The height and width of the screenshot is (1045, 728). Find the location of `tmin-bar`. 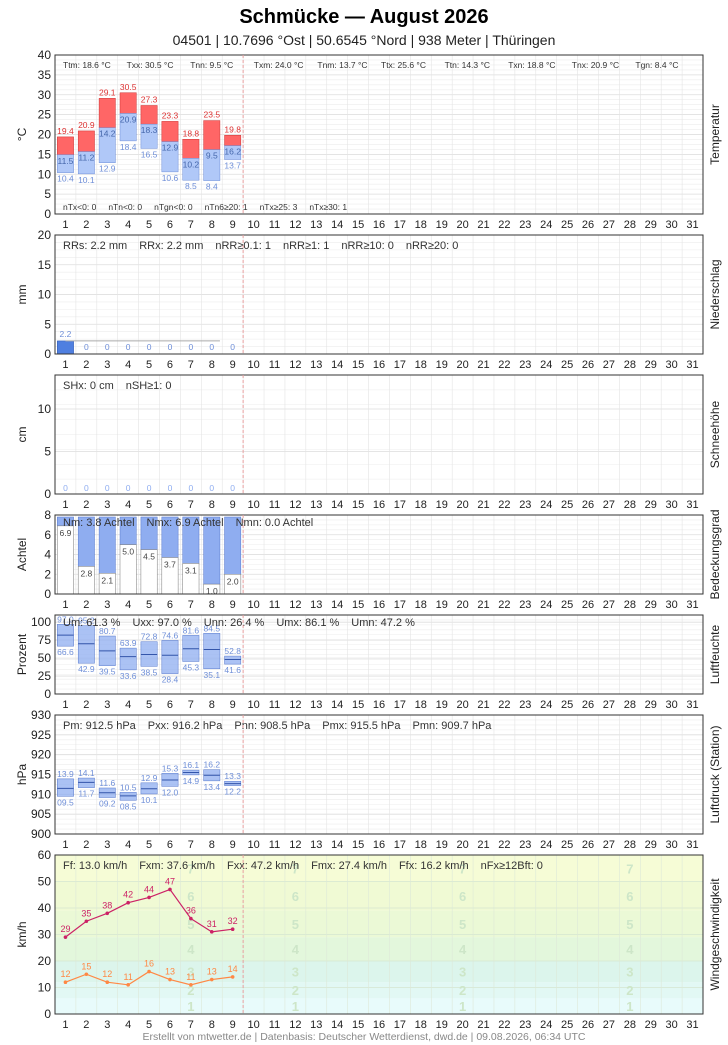

tmin-bar is located at coordinates (149, 136).